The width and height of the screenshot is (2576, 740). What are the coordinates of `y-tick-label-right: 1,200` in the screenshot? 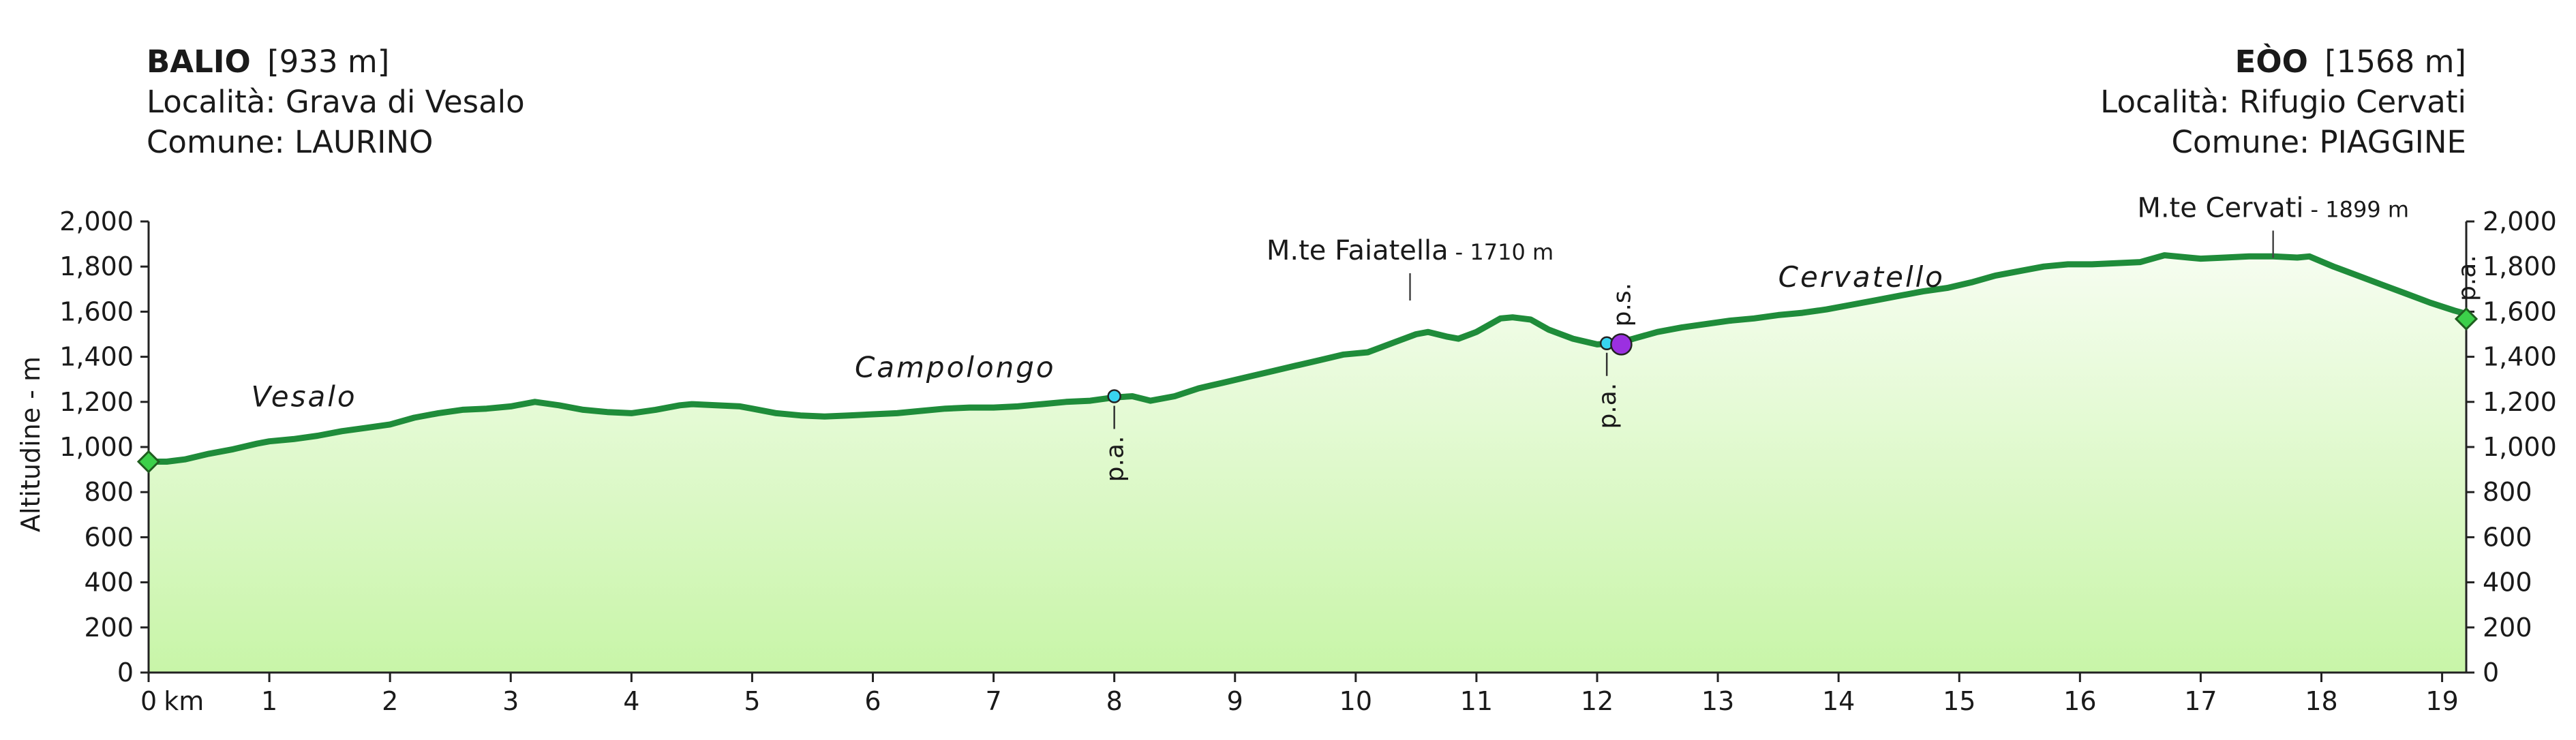 It's located at (2520, 402).